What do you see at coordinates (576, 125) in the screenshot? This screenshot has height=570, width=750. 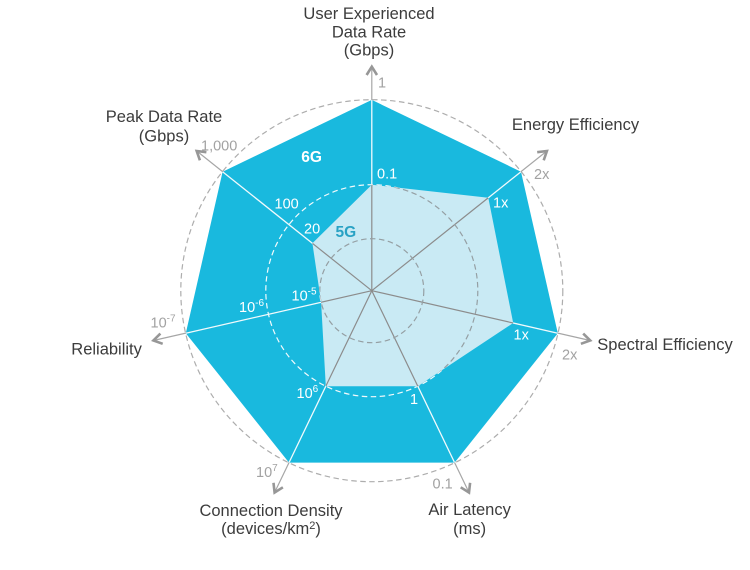 I see `svg-text: Energy Efficiency` at bounding box center [576, 125].